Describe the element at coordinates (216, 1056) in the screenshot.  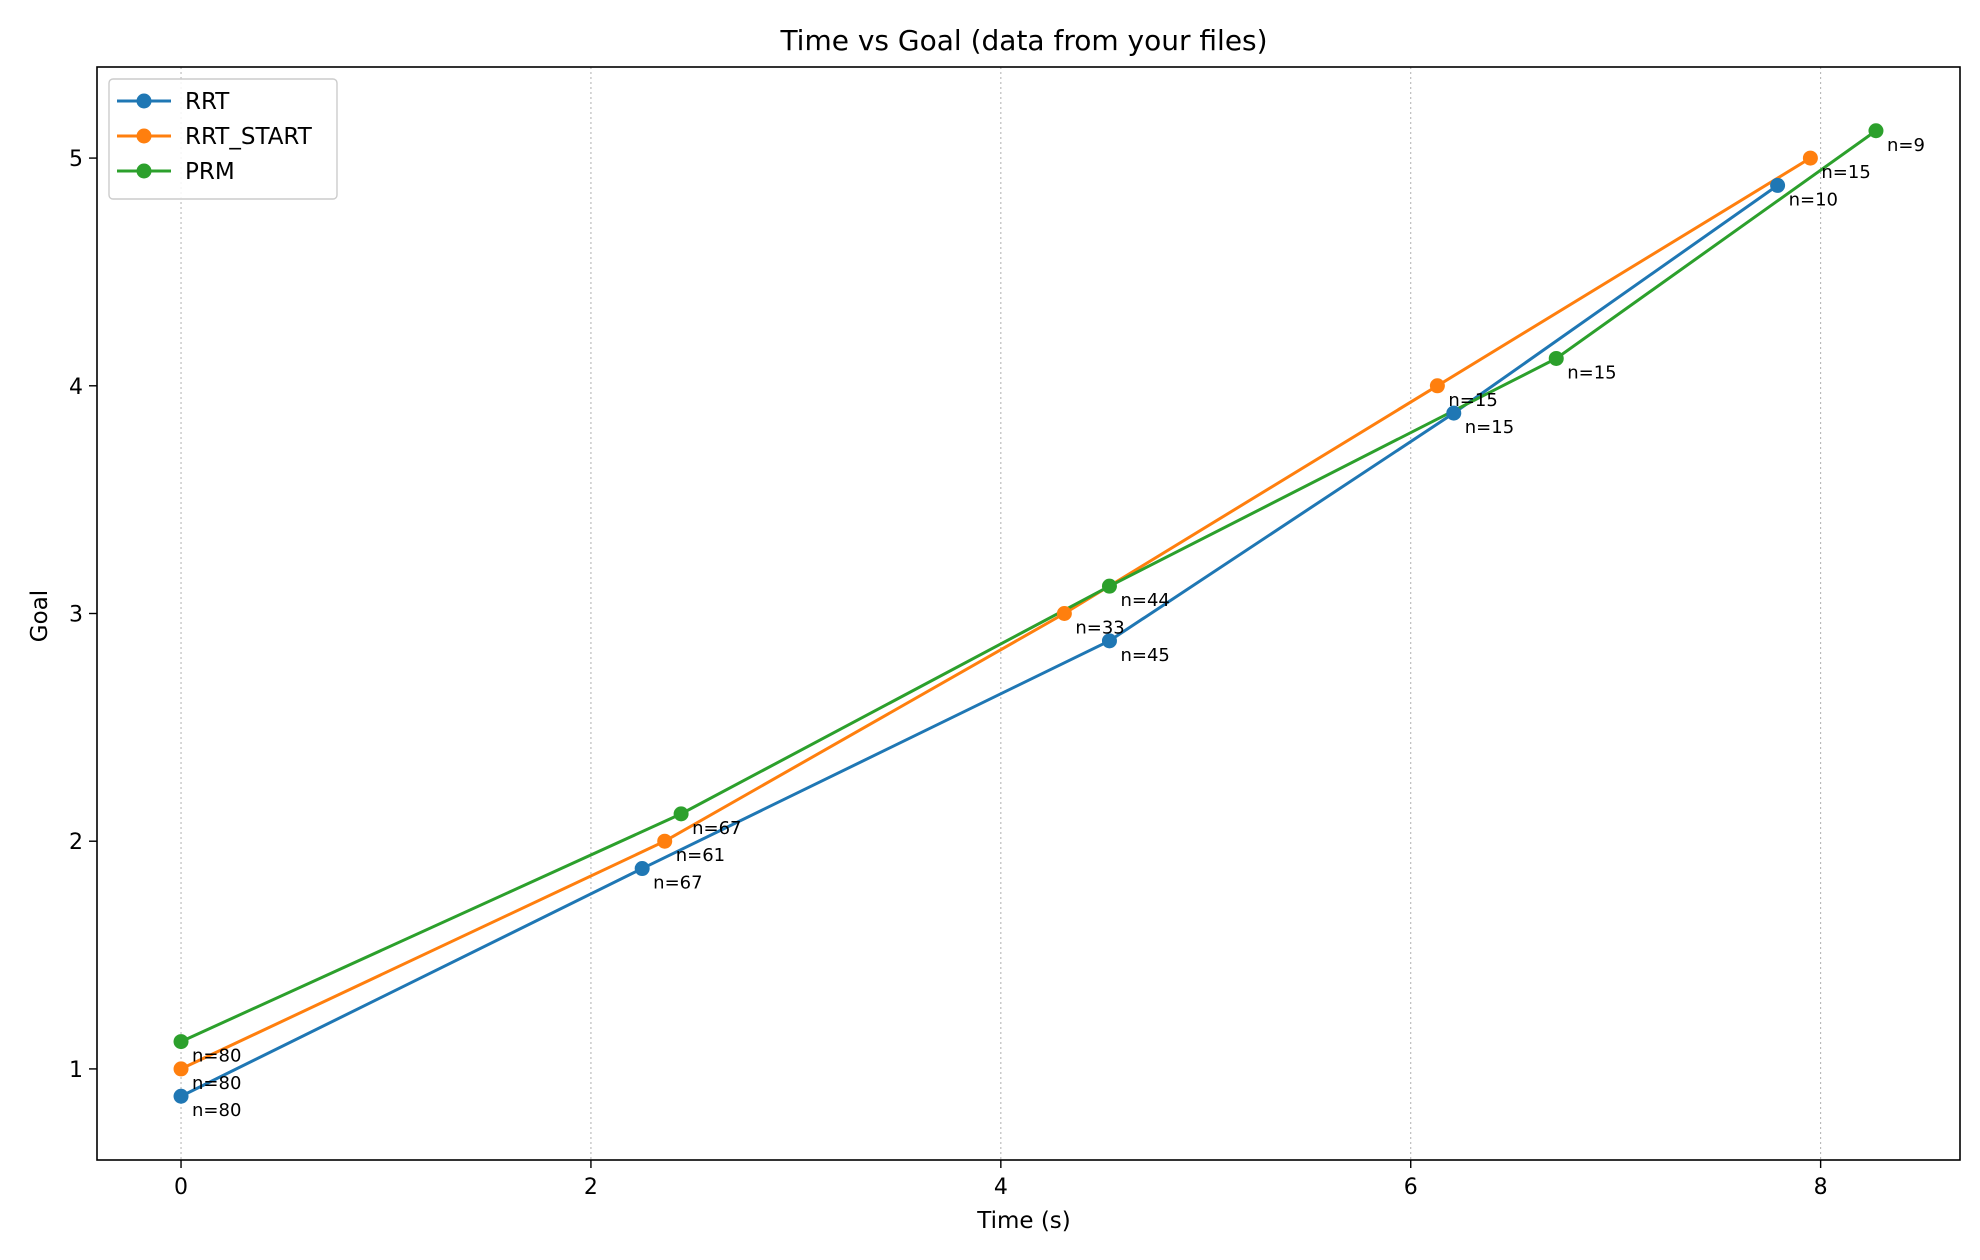
I see `point-label-prm: n=80` at that location.